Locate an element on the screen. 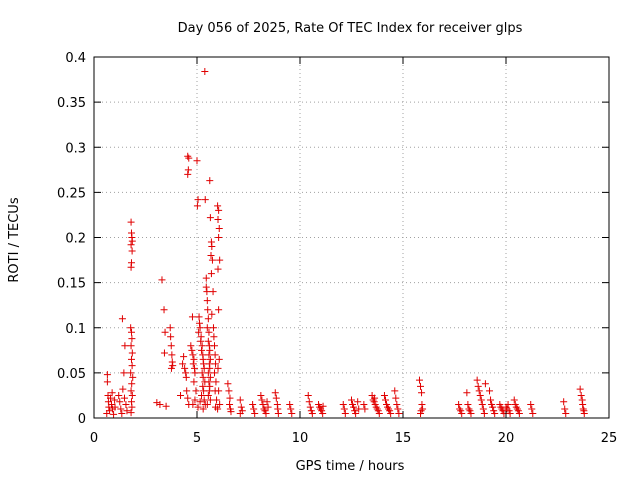 The height and width of the screenshot is (480, 640). x-tick-label: 15 is located at coordinates (403, 438).